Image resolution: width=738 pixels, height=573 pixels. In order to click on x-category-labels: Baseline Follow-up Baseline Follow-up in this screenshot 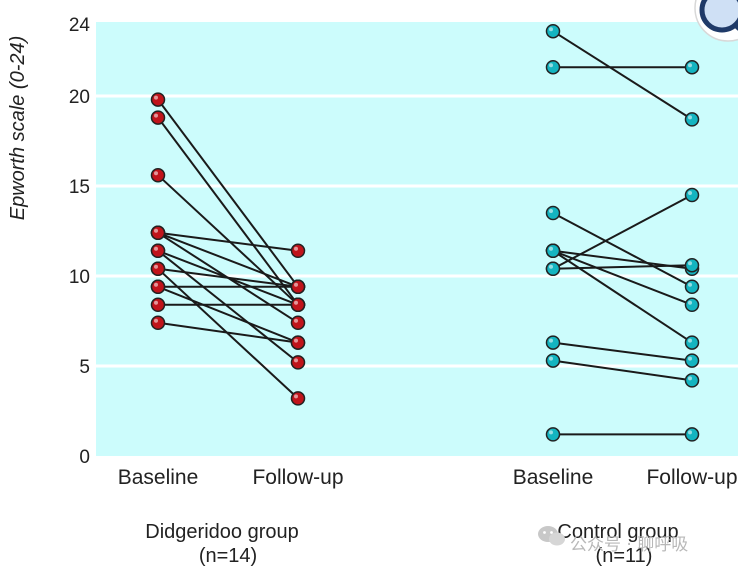, I will do `click(428, 477)`.